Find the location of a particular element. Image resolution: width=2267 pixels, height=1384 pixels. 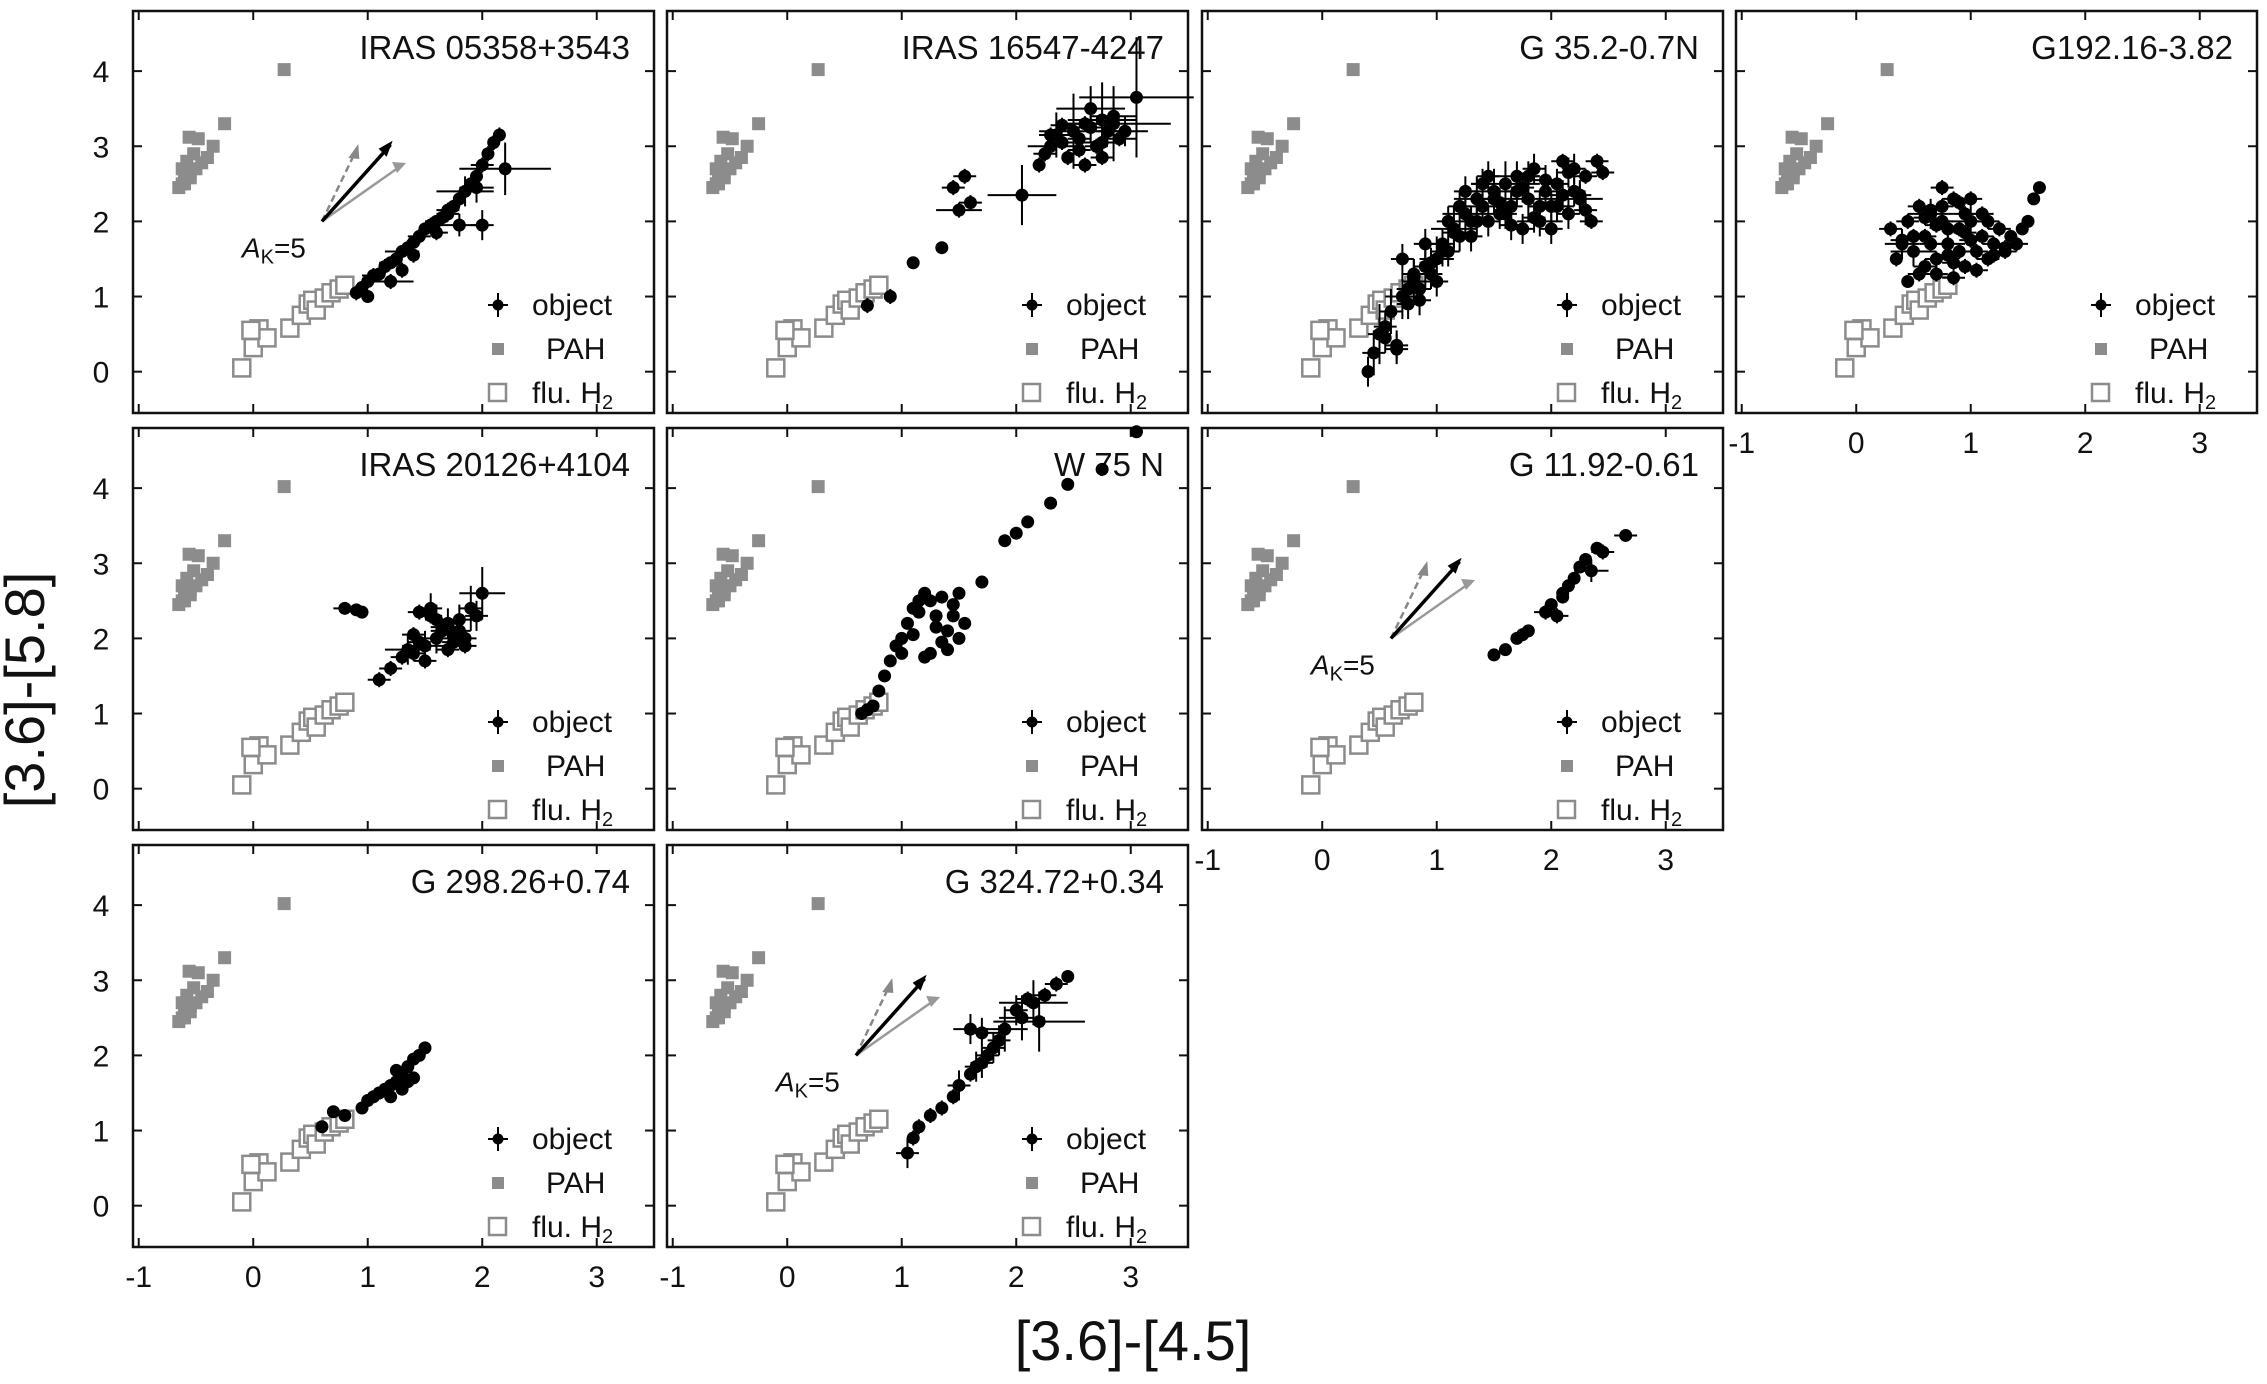

legend-pah-marker is located at coordinates (1567, 349).